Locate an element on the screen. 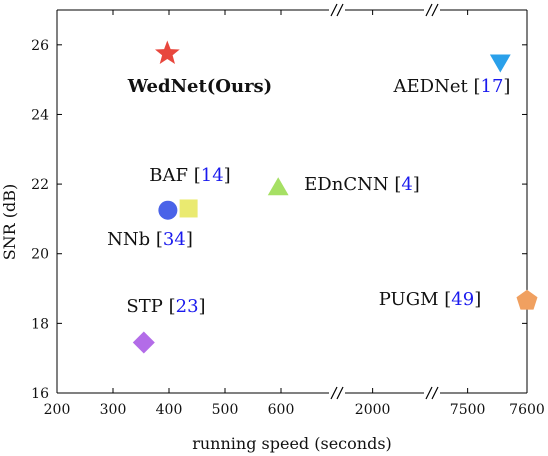  x-tick-label: 2000 is located at coordinates (373, 410).